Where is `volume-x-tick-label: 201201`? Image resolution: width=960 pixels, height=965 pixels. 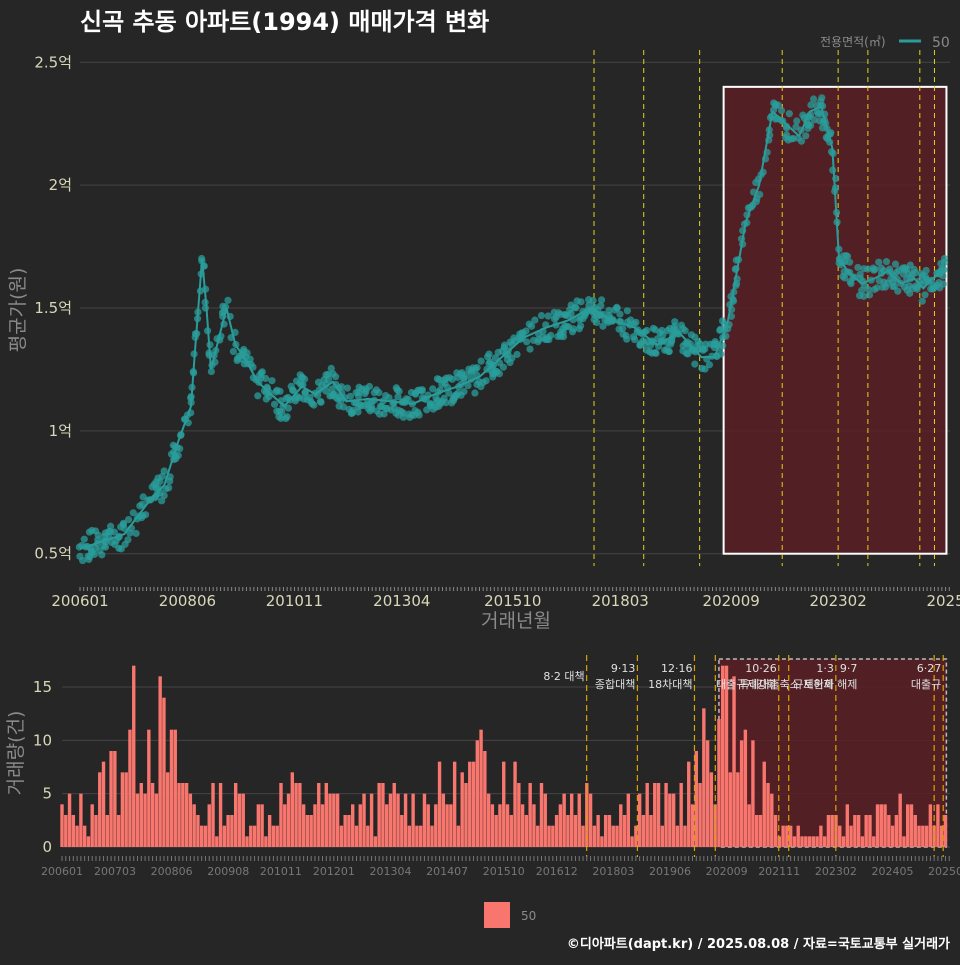
volume-x-tick-label: 201201 is located at coordinates (334, 871).